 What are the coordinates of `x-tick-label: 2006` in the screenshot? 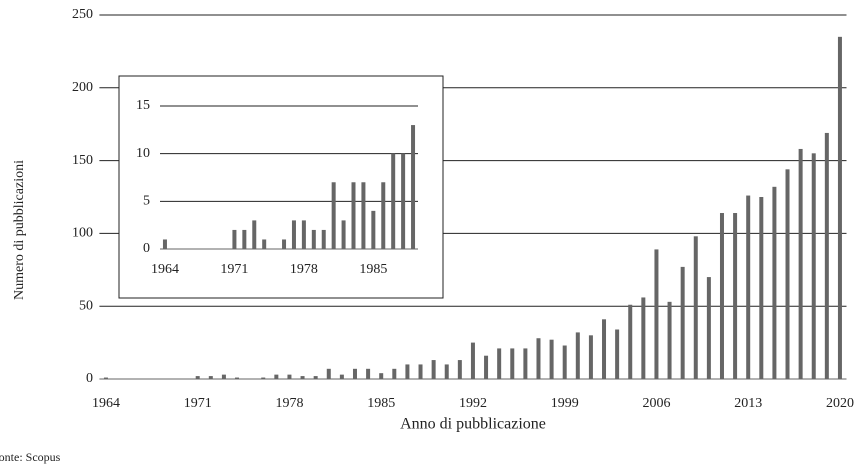 It's located at (656, 403).